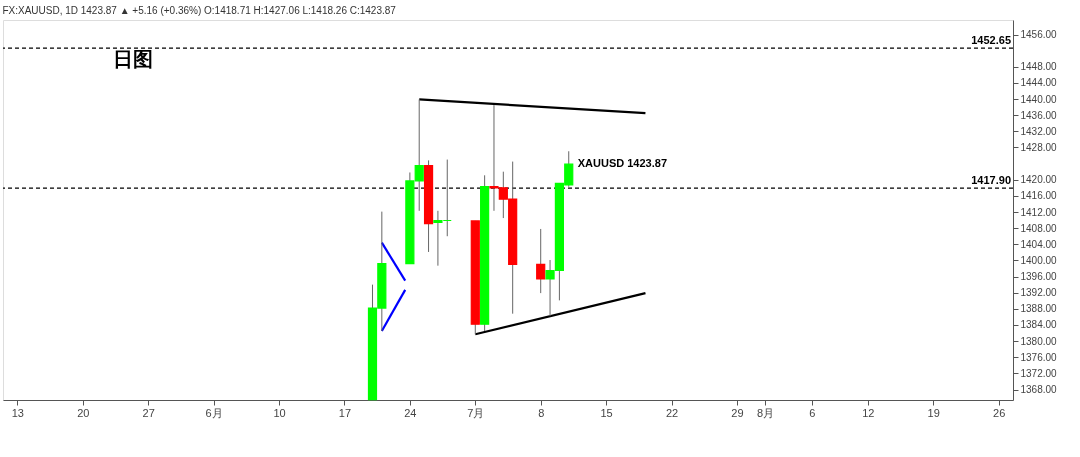 The image size is (1080, 457). Describe the element at coordinates (1039, 228) in the screenshot. I see `y-tick-label: 1408.00` at that location.